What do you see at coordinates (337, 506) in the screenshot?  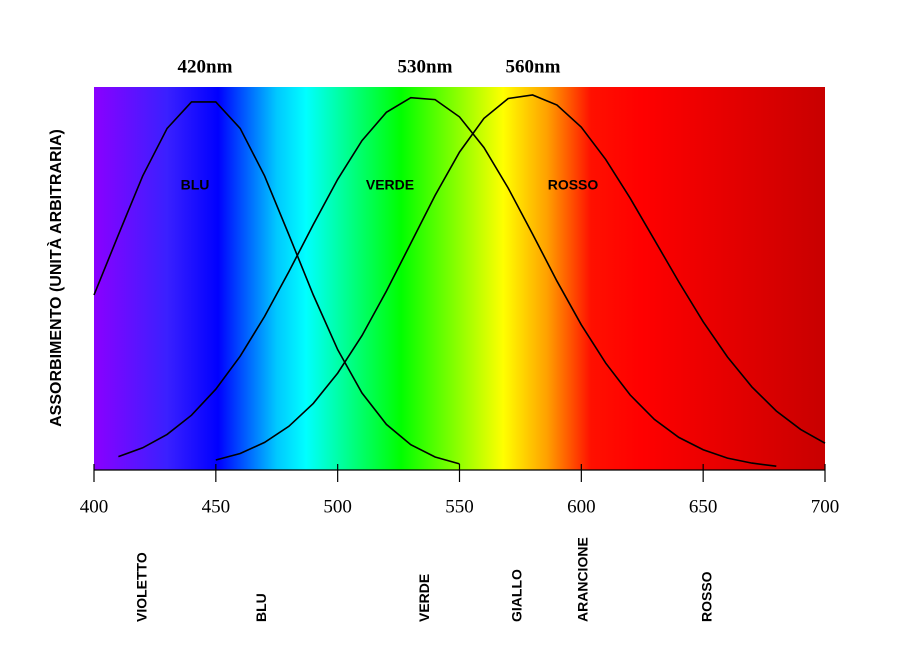 I see `x-tick-label: 500` at bounding box center [337, 506].